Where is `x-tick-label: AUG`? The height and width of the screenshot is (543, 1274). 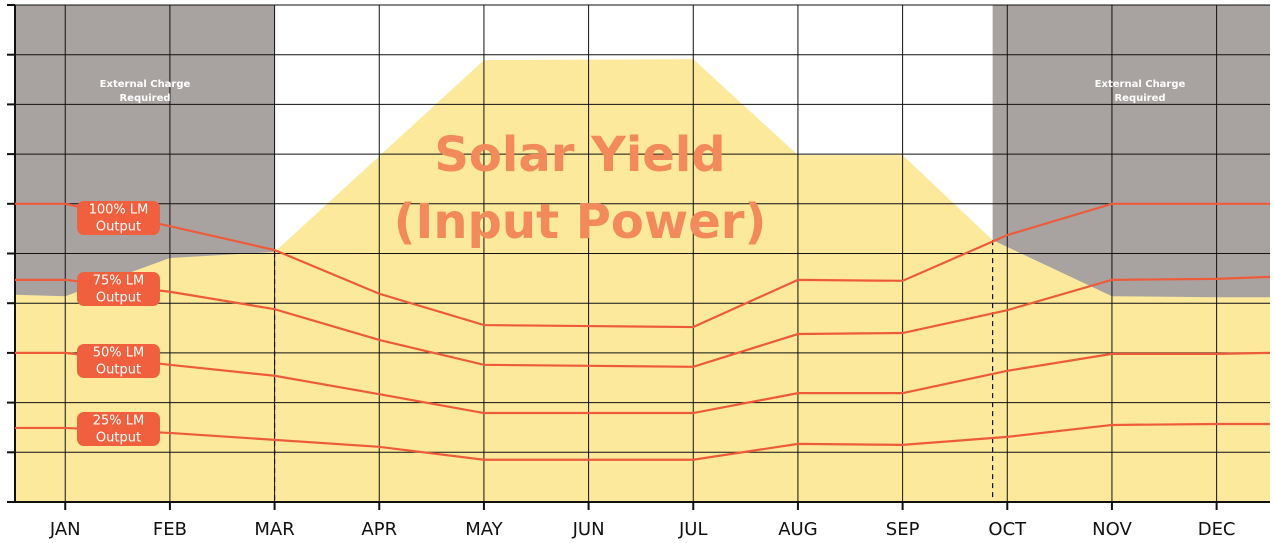
x-tick-label: AUG is located at coordinates (797, 529).